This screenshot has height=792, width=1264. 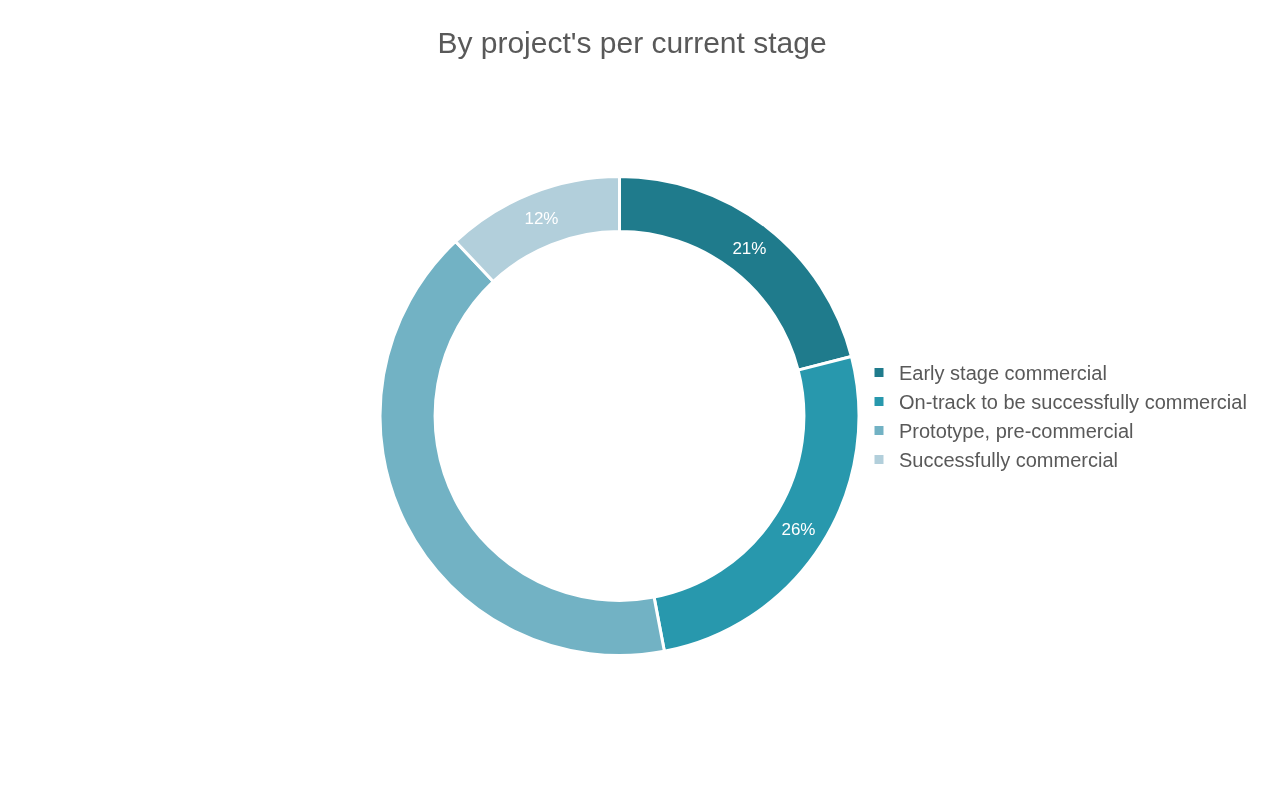 What do you see at coordinates (749, 249) in the screenshot?
I see `data-label: 21%` at bounding box center [749, 249].